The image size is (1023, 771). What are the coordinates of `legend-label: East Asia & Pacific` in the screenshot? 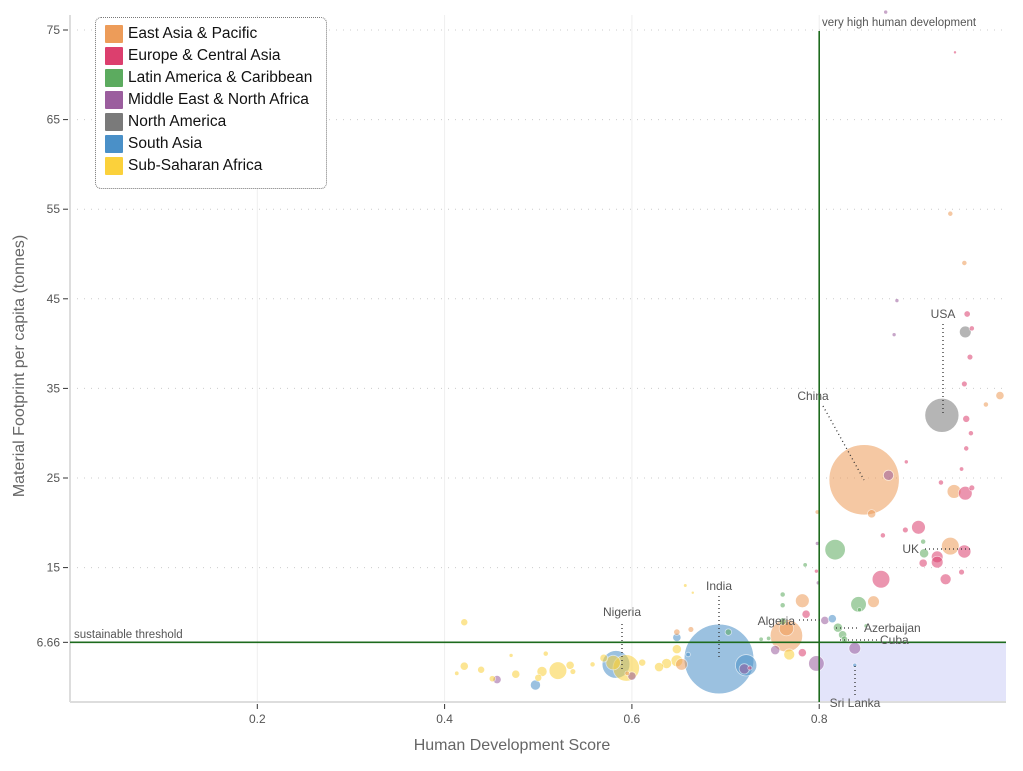 It's located at (193, 33).